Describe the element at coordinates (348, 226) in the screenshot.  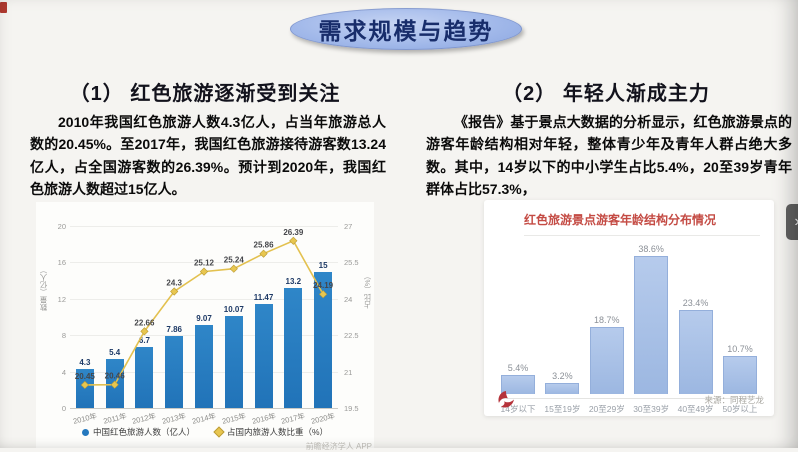
I see `right-axis-tick: 27` at that location.